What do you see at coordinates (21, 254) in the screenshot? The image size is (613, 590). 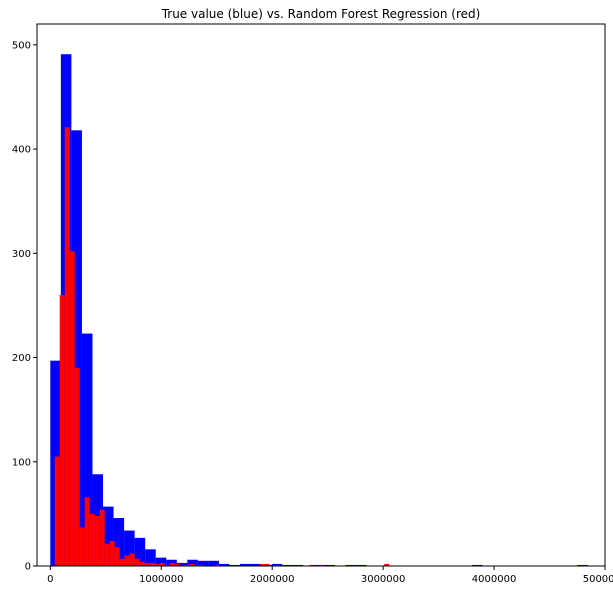 I see `y-tick-label: 300` at bounding box center [21, 254].